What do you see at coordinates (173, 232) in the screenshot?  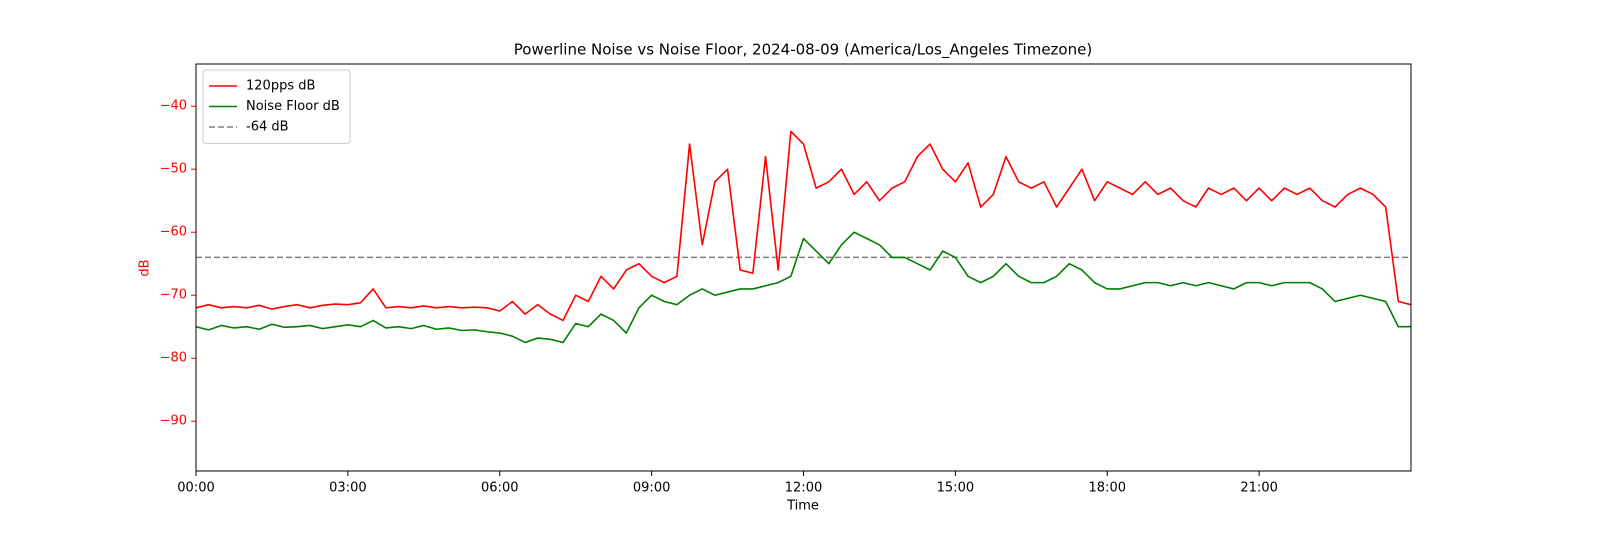 I see `y-tick-label: −60` at bounding box center [173, 232].